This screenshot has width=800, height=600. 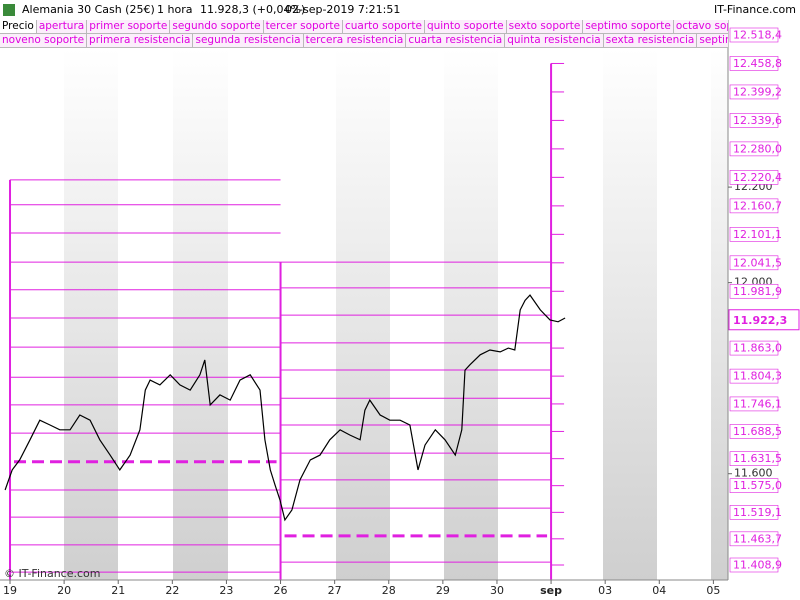 What do you see at coordinates (226, 590) in the screenshot?
I see `x-tick-label: 23` at bounding box center [226, 590].